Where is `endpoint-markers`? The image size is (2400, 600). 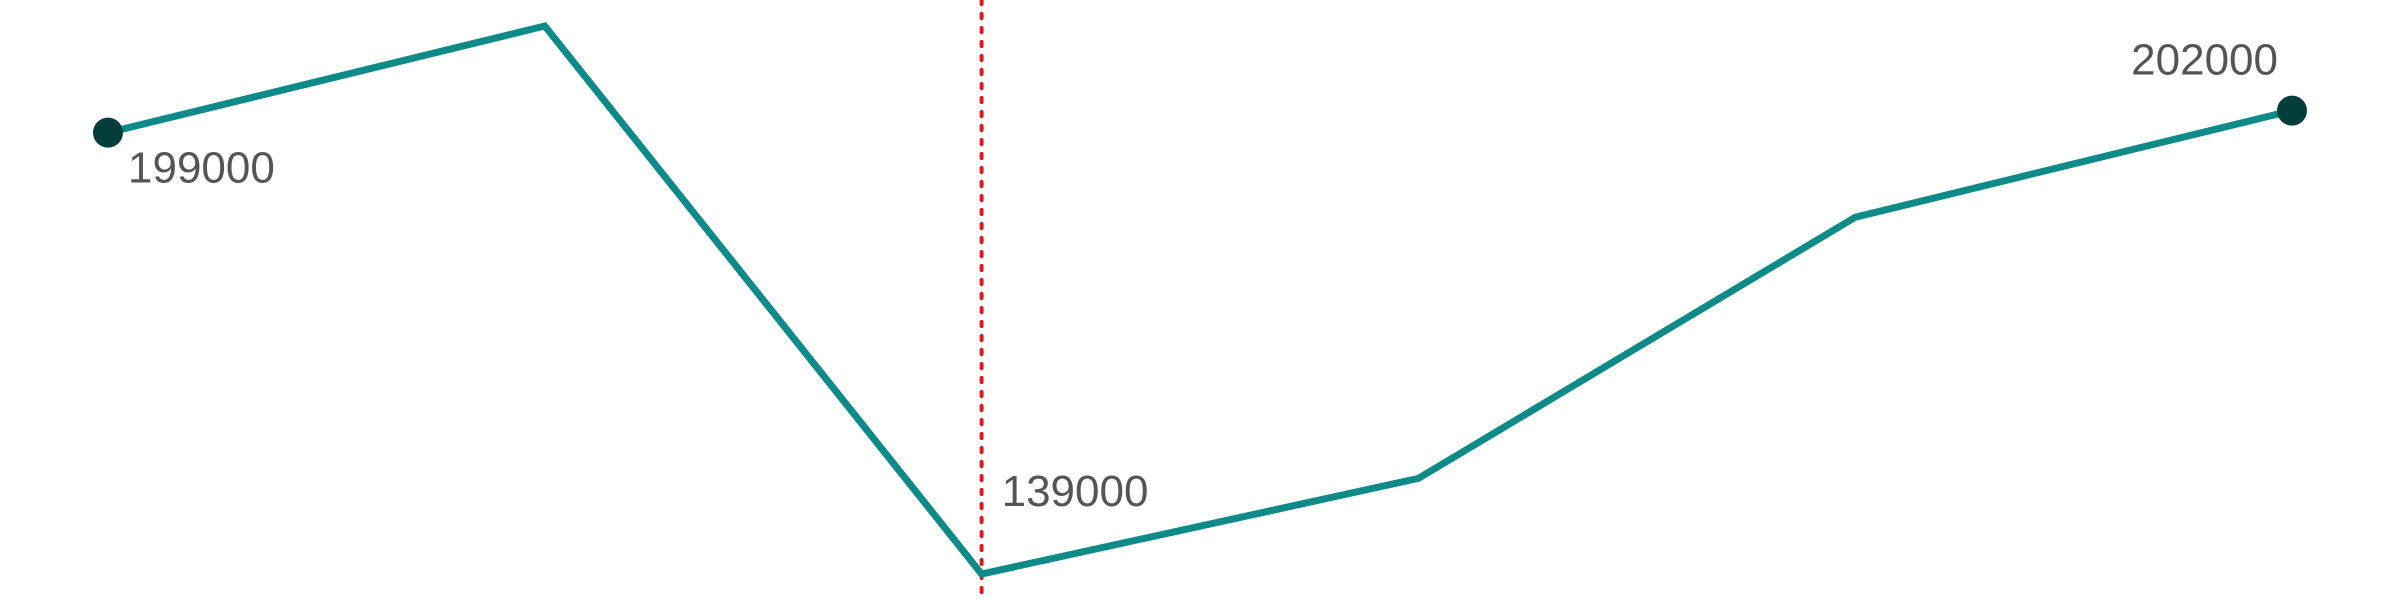
endpoint-markers is located at coordinates (1200, 121).